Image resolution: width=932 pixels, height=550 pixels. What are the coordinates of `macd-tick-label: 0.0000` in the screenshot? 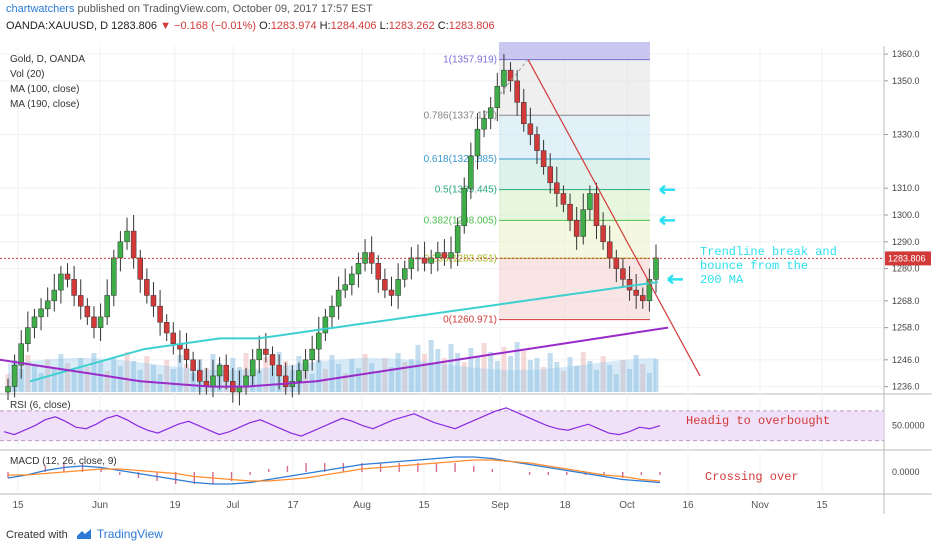 It's located at (906, 472).